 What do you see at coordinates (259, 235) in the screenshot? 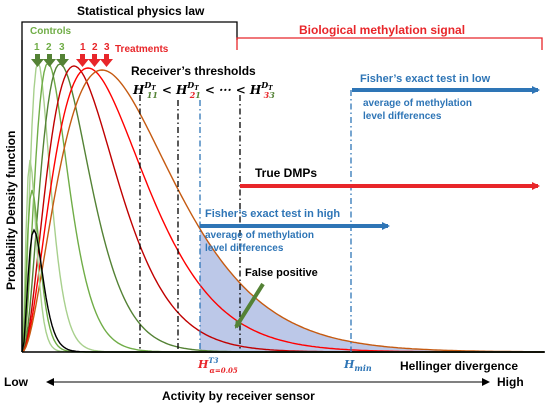
I see `fisher-high-line2: average of methylation` at bounding box center [259, 235].